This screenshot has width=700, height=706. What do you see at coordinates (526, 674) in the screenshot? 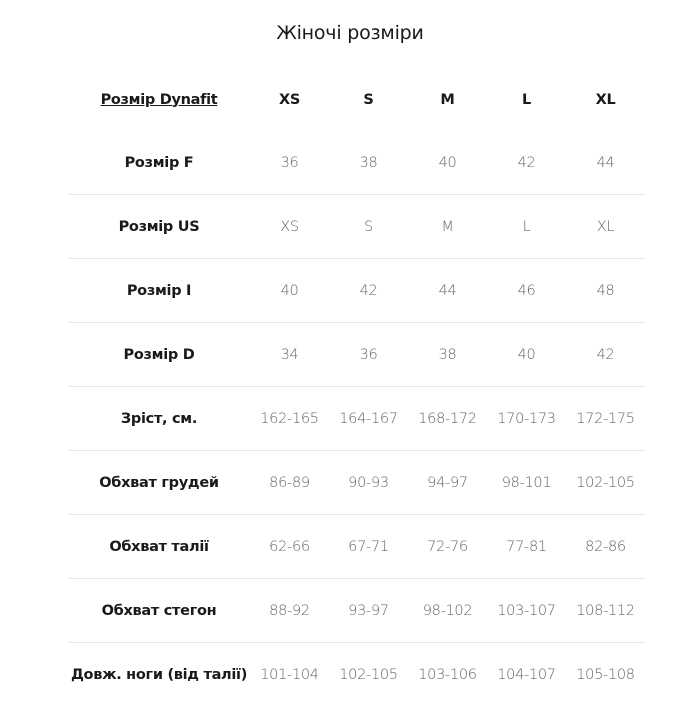
I see `table-cell: 104-107` at bounding box center [526, 674].